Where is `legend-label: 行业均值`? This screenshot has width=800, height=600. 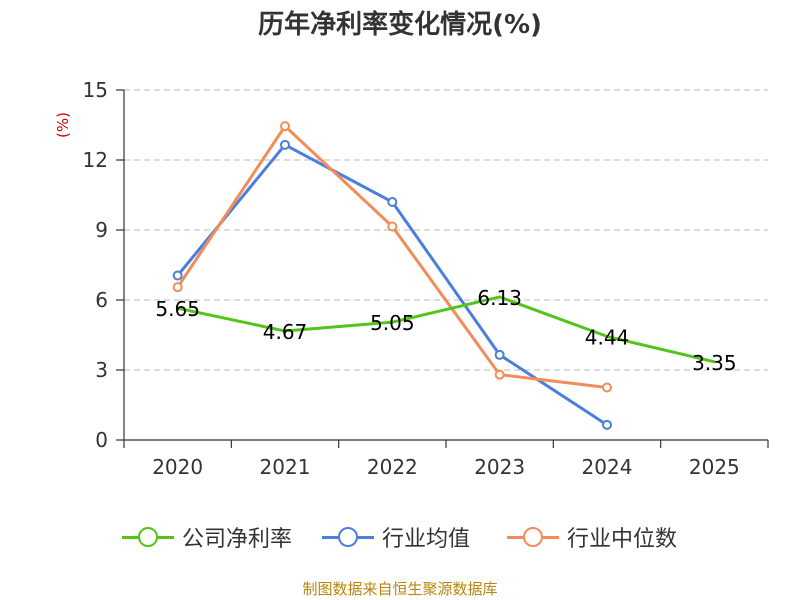 legend-label: 行业均值 is located at coordinates (426, 539).